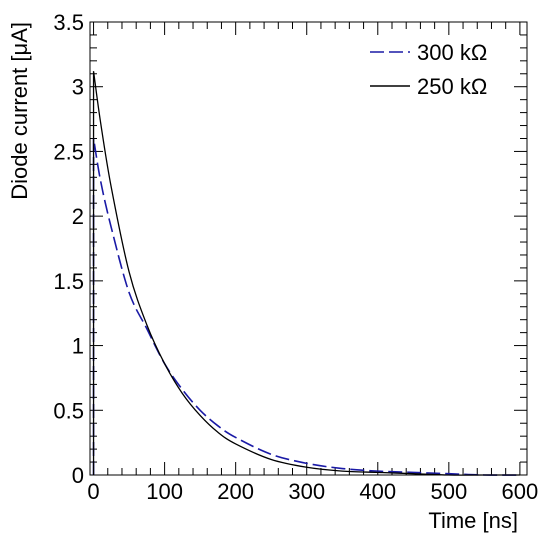 The height and width of the screenshot is (541, 550). Describe the element at coordinates (68, 22) in the screenshot. I see `y-tick-label: 3.5` at that location.